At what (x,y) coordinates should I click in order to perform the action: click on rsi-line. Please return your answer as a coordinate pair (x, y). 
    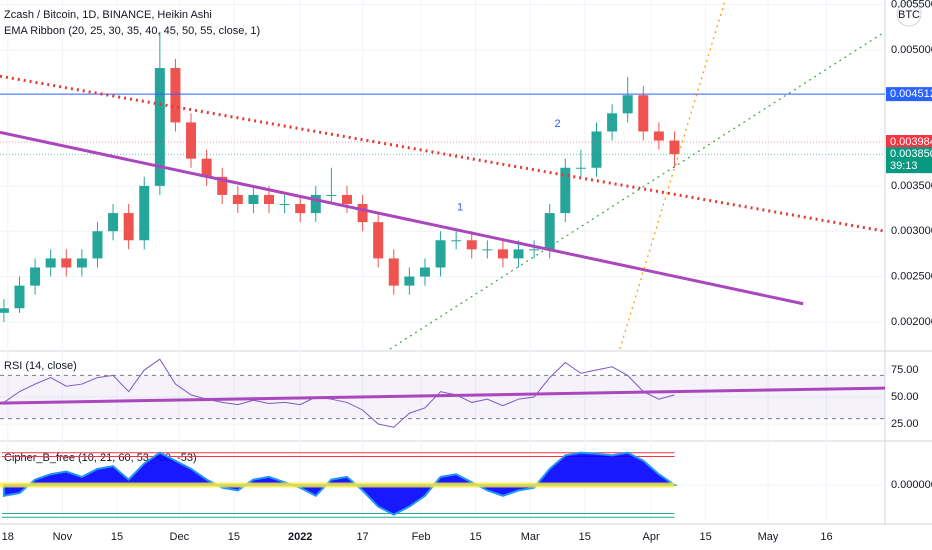
    Looking at the image, I should click on (339, 393).